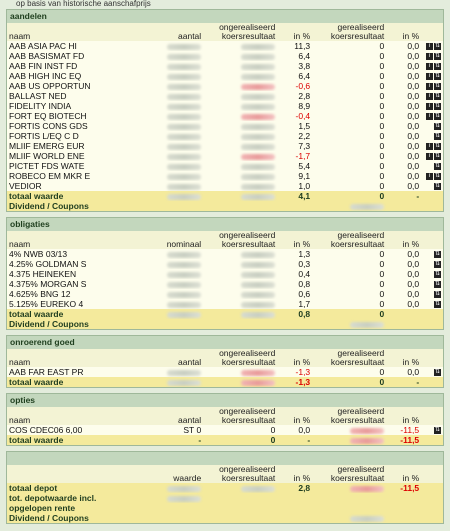 The height and width of the screenshot is (531, 450). I want to click on table-row: tot. depotwaarde incl., so click(225, 498).